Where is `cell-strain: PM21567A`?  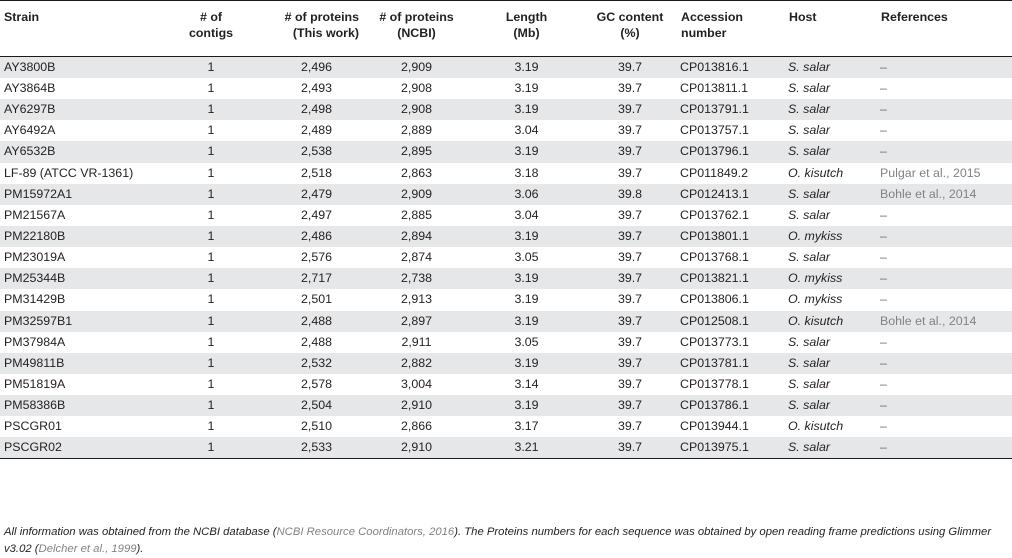
cell-strain: PM21567A is located at coordinates (35, 214).